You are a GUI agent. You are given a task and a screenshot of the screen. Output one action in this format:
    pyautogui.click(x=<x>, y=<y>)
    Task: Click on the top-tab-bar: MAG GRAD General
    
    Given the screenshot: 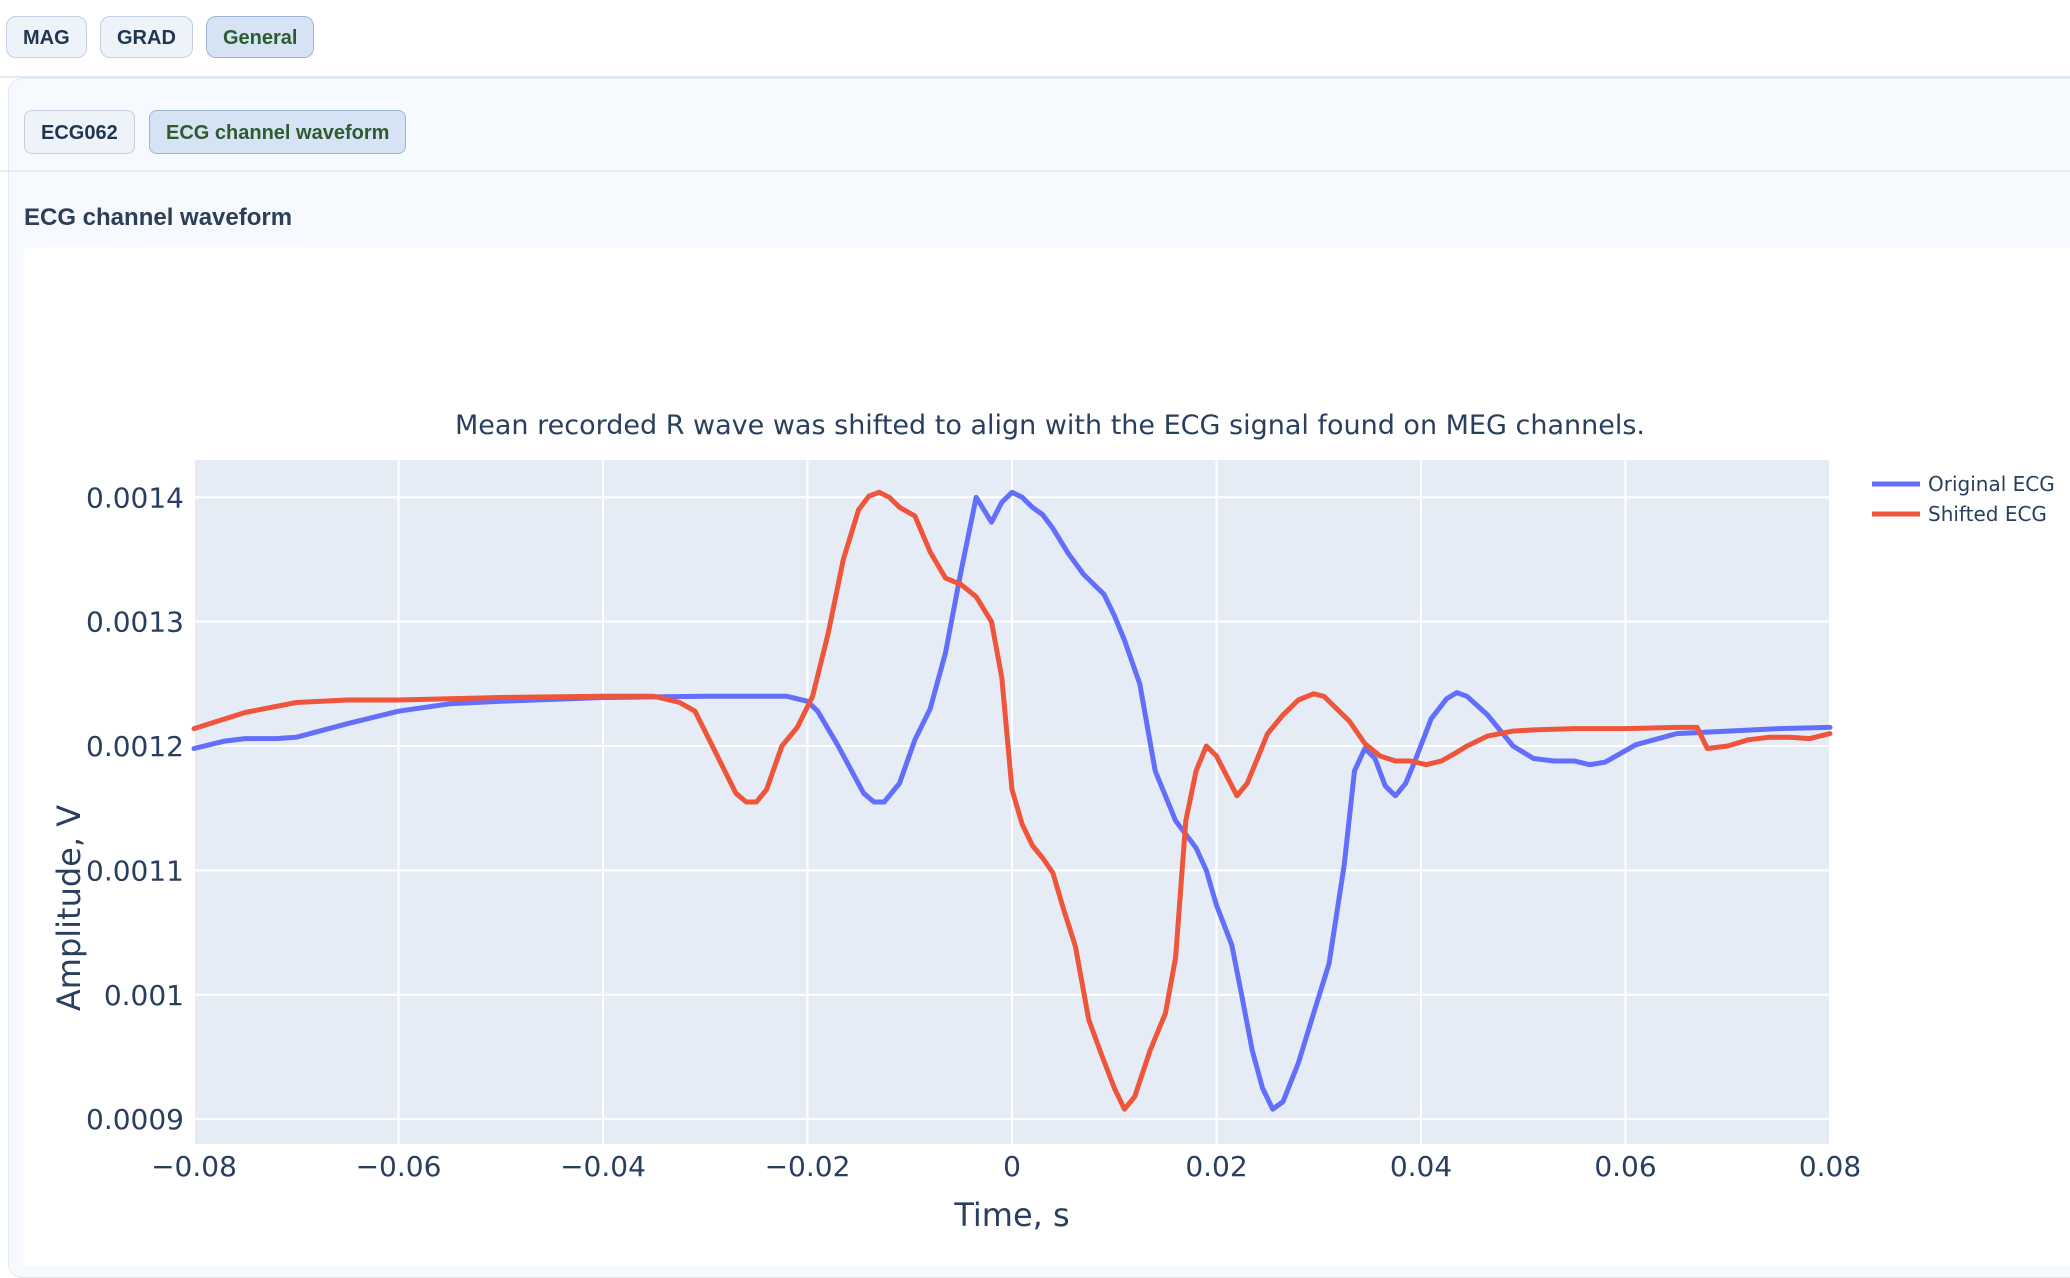 What is the action you would take?
    pyautogui.click(x=1035, y=39)
    